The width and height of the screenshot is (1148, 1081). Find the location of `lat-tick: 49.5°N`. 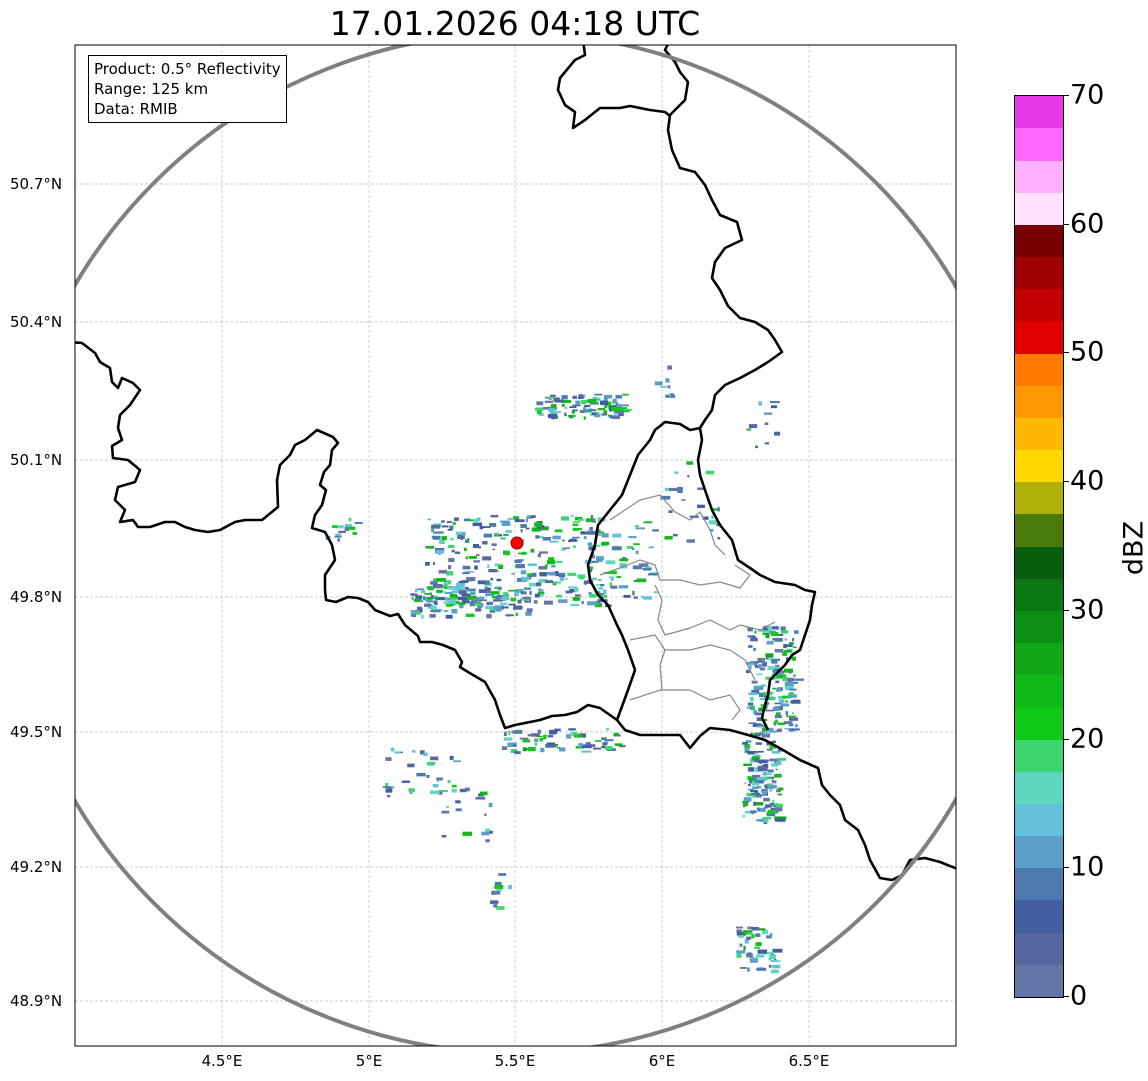

lat-tick: 49.5°N is located at coordinates (36, 732).